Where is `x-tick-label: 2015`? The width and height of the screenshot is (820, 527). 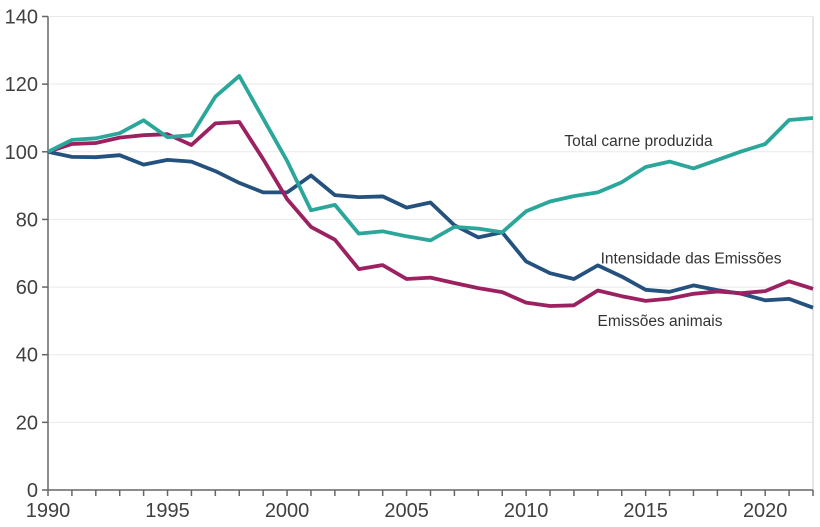 x-tick-label: 2015 is located at coordinates (645, 511).